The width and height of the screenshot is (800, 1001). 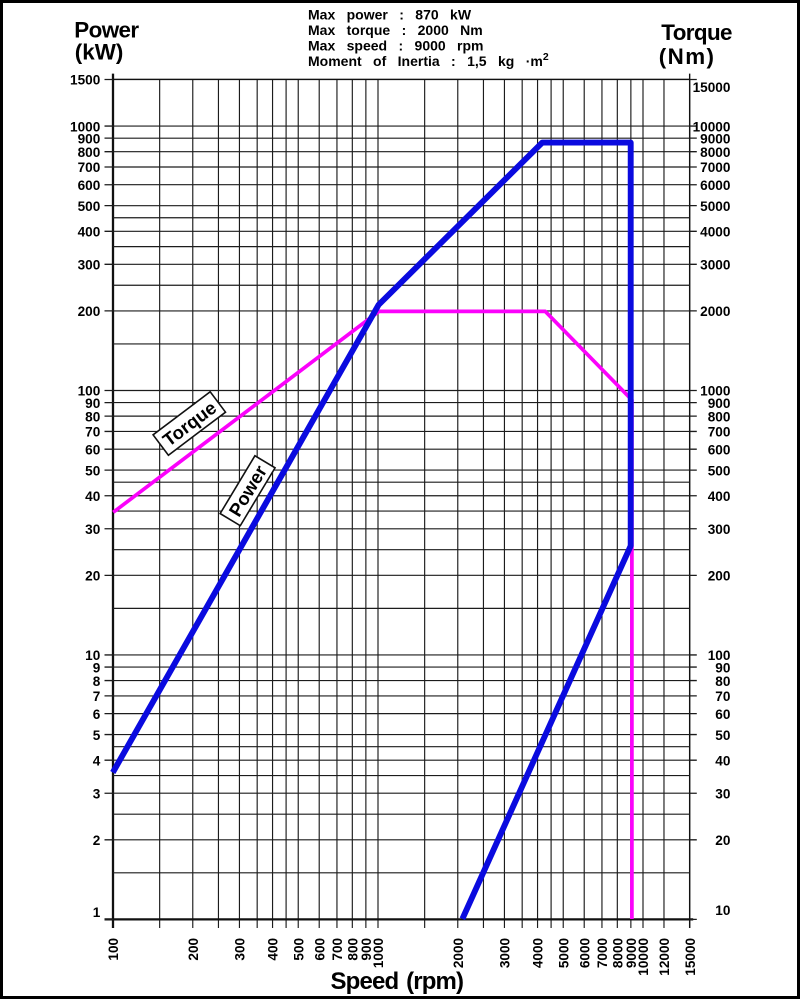 I want to click on svg-text: 3, so click(x=97, y=793).